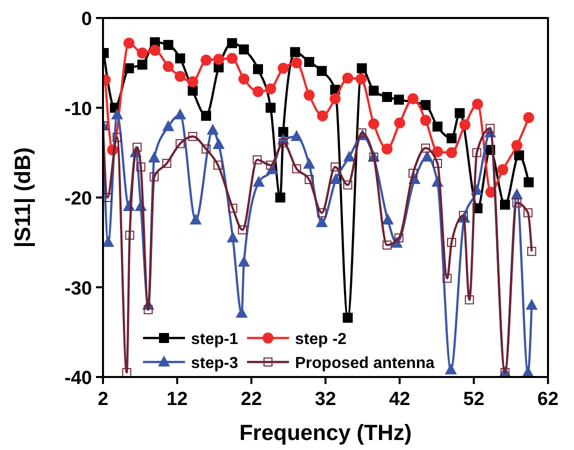 The height and width of the screenshot is (450, 574). What do you see at coordinates (251, 399) in the screenshot?
I see `x-tick-label: 22` at bounding box center [251, 399].